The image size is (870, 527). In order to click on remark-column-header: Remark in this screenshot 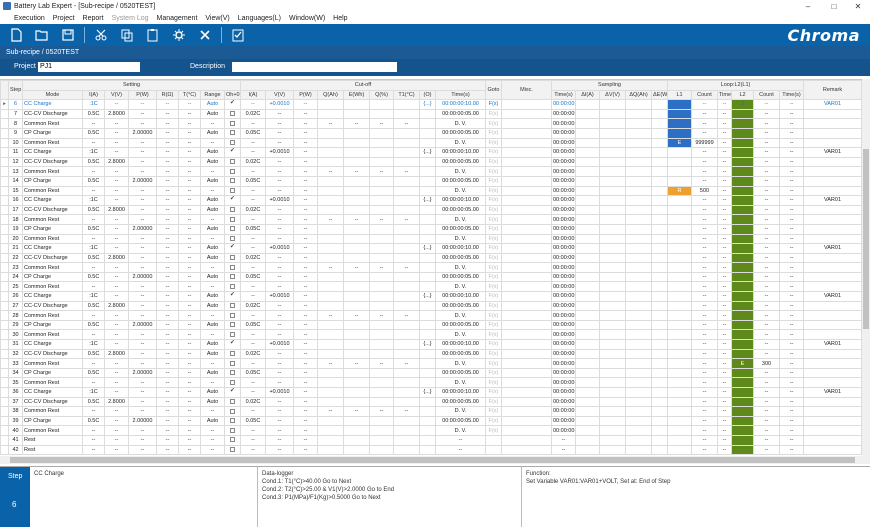, I will do `click(832, 90)`.